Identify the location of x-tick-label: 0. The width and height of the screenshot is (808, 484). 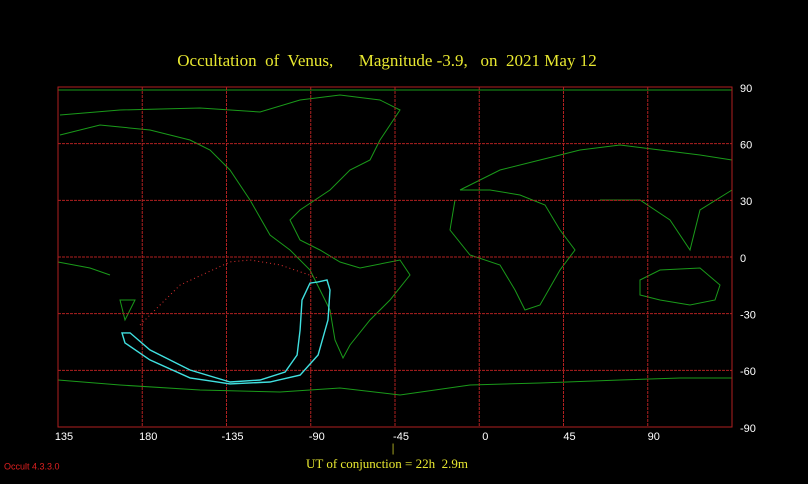
(485, 437).